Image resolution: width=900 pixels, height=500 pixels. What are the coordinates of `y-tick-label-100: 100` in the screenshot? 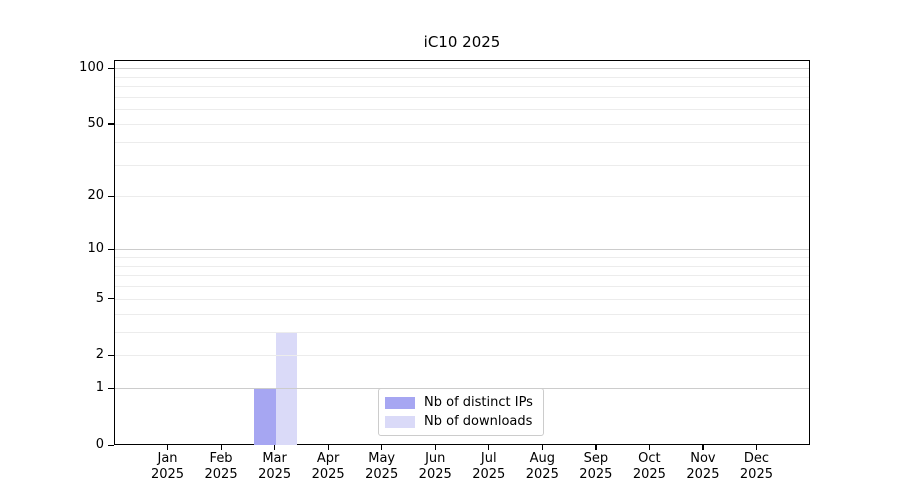 It's located at (91, 68).